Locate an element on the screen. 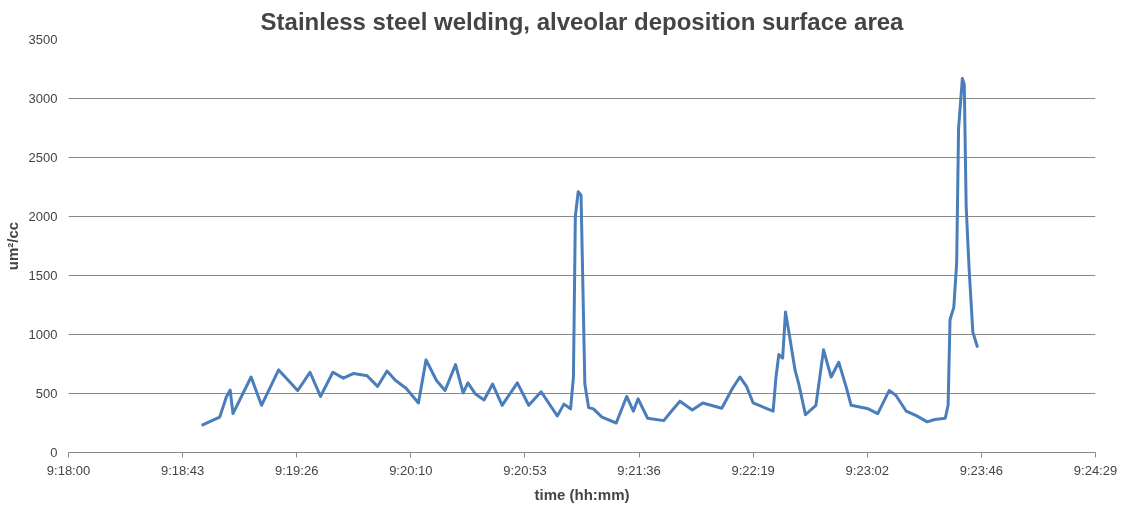 The image size is (1148, 514). x-tick-label: 9:18:00 is located at coordinates (68, 470).